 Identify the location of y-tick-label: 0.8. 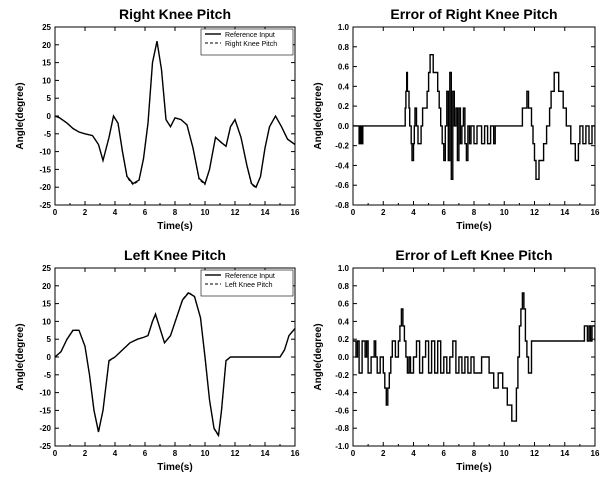
(344, 286).